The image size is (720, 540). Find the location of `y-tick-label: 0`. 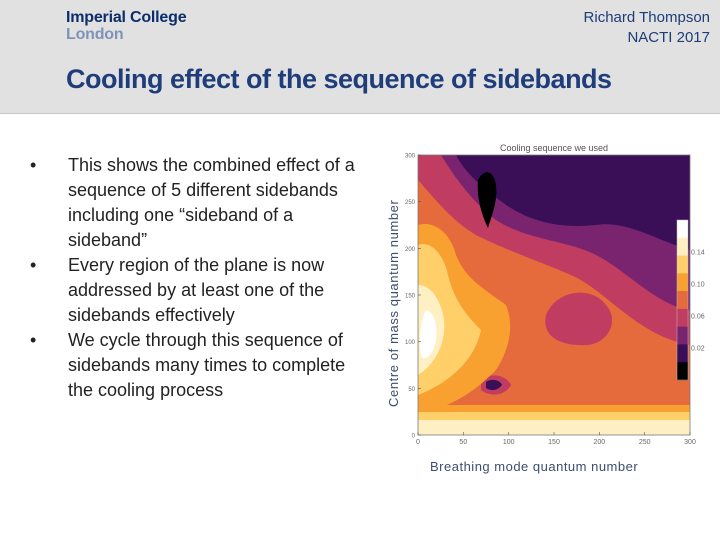

y-tick-label: 0 is located at coordinates (414, 437).